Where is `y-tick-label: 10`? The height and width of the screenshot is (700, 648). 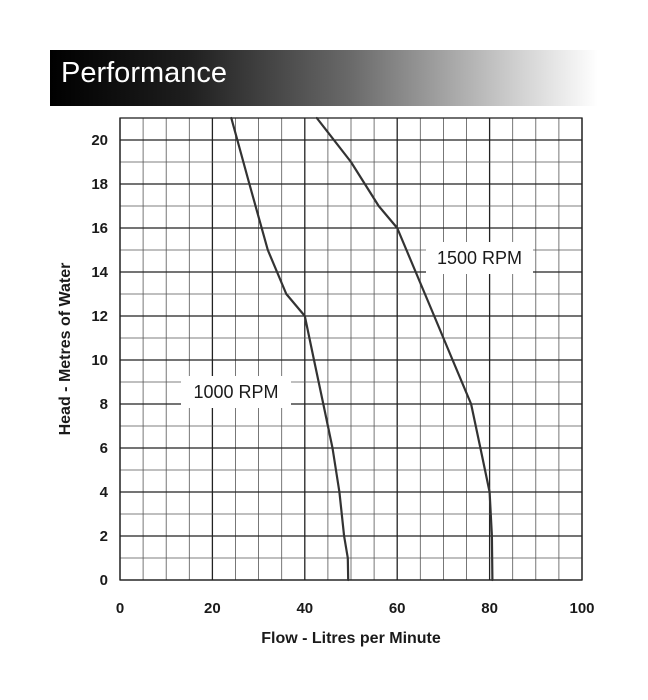
y-tick-label: 10 is located at coordinates (99, 360).